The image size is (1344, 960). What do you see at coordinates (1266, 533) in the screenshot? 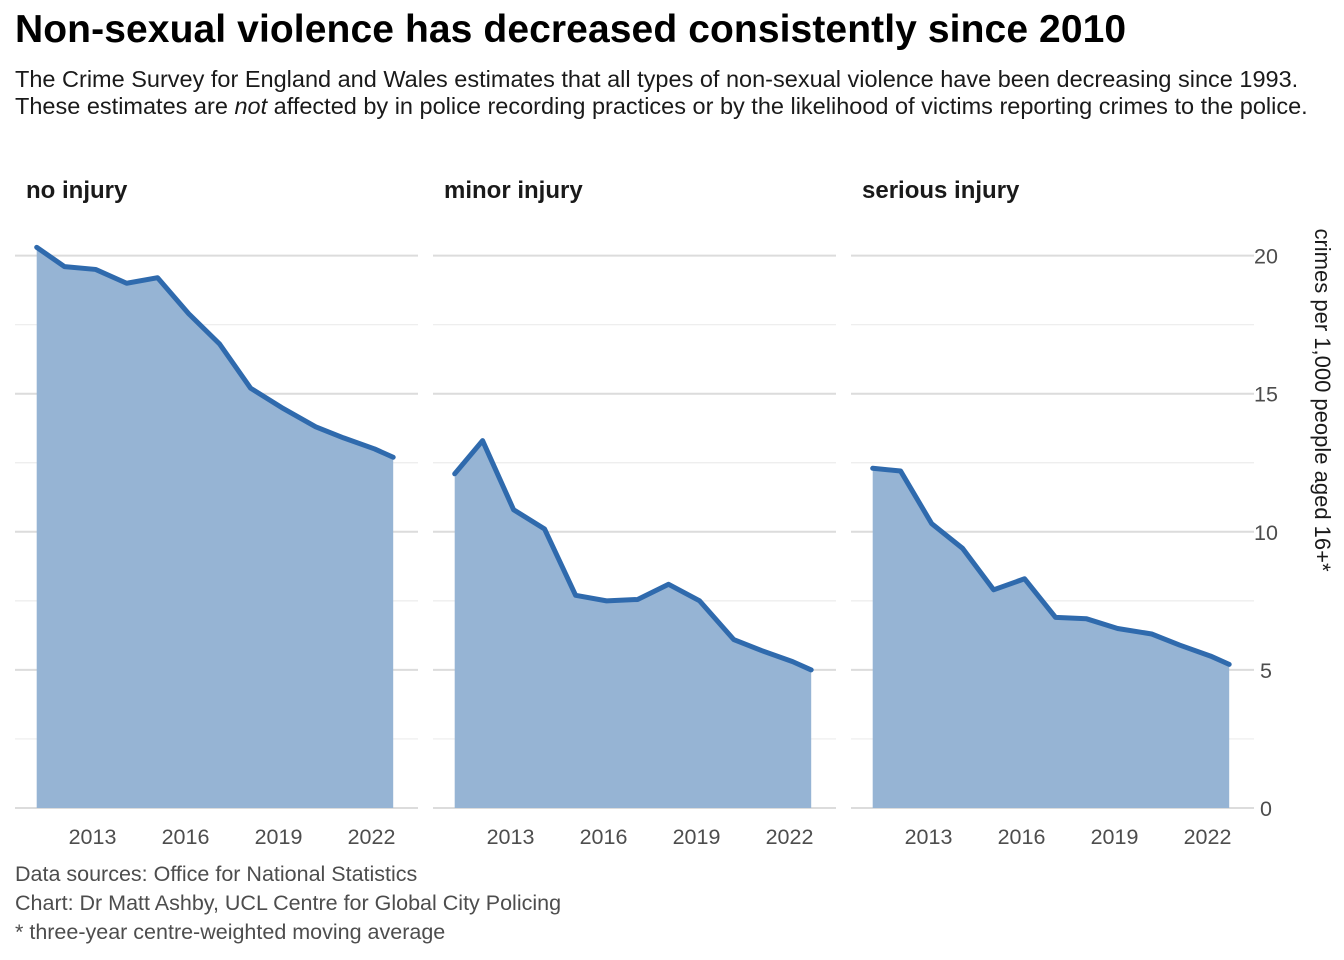
I see `y-tick-label: 10` at bounding box center [1266, 533].